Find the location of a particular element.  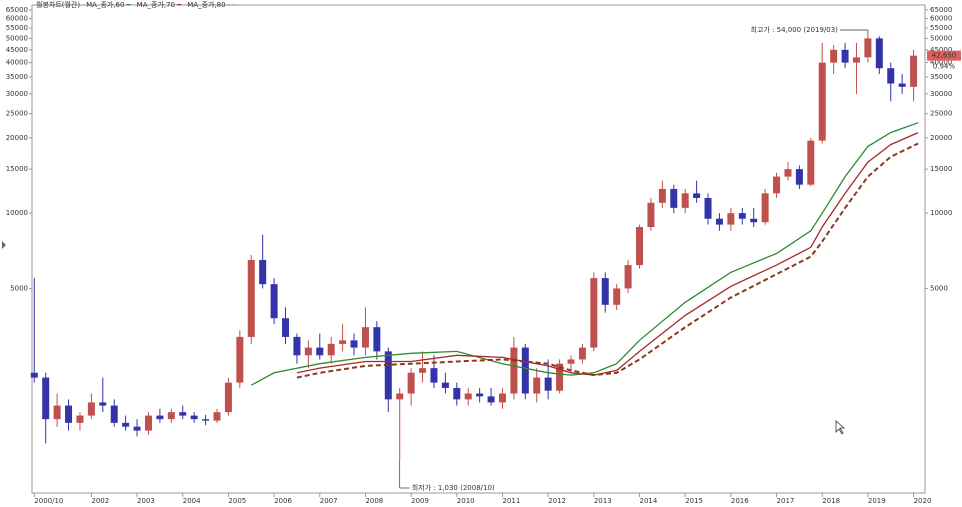

x-tick-label: 2002 is located at coordinates (100, 501).